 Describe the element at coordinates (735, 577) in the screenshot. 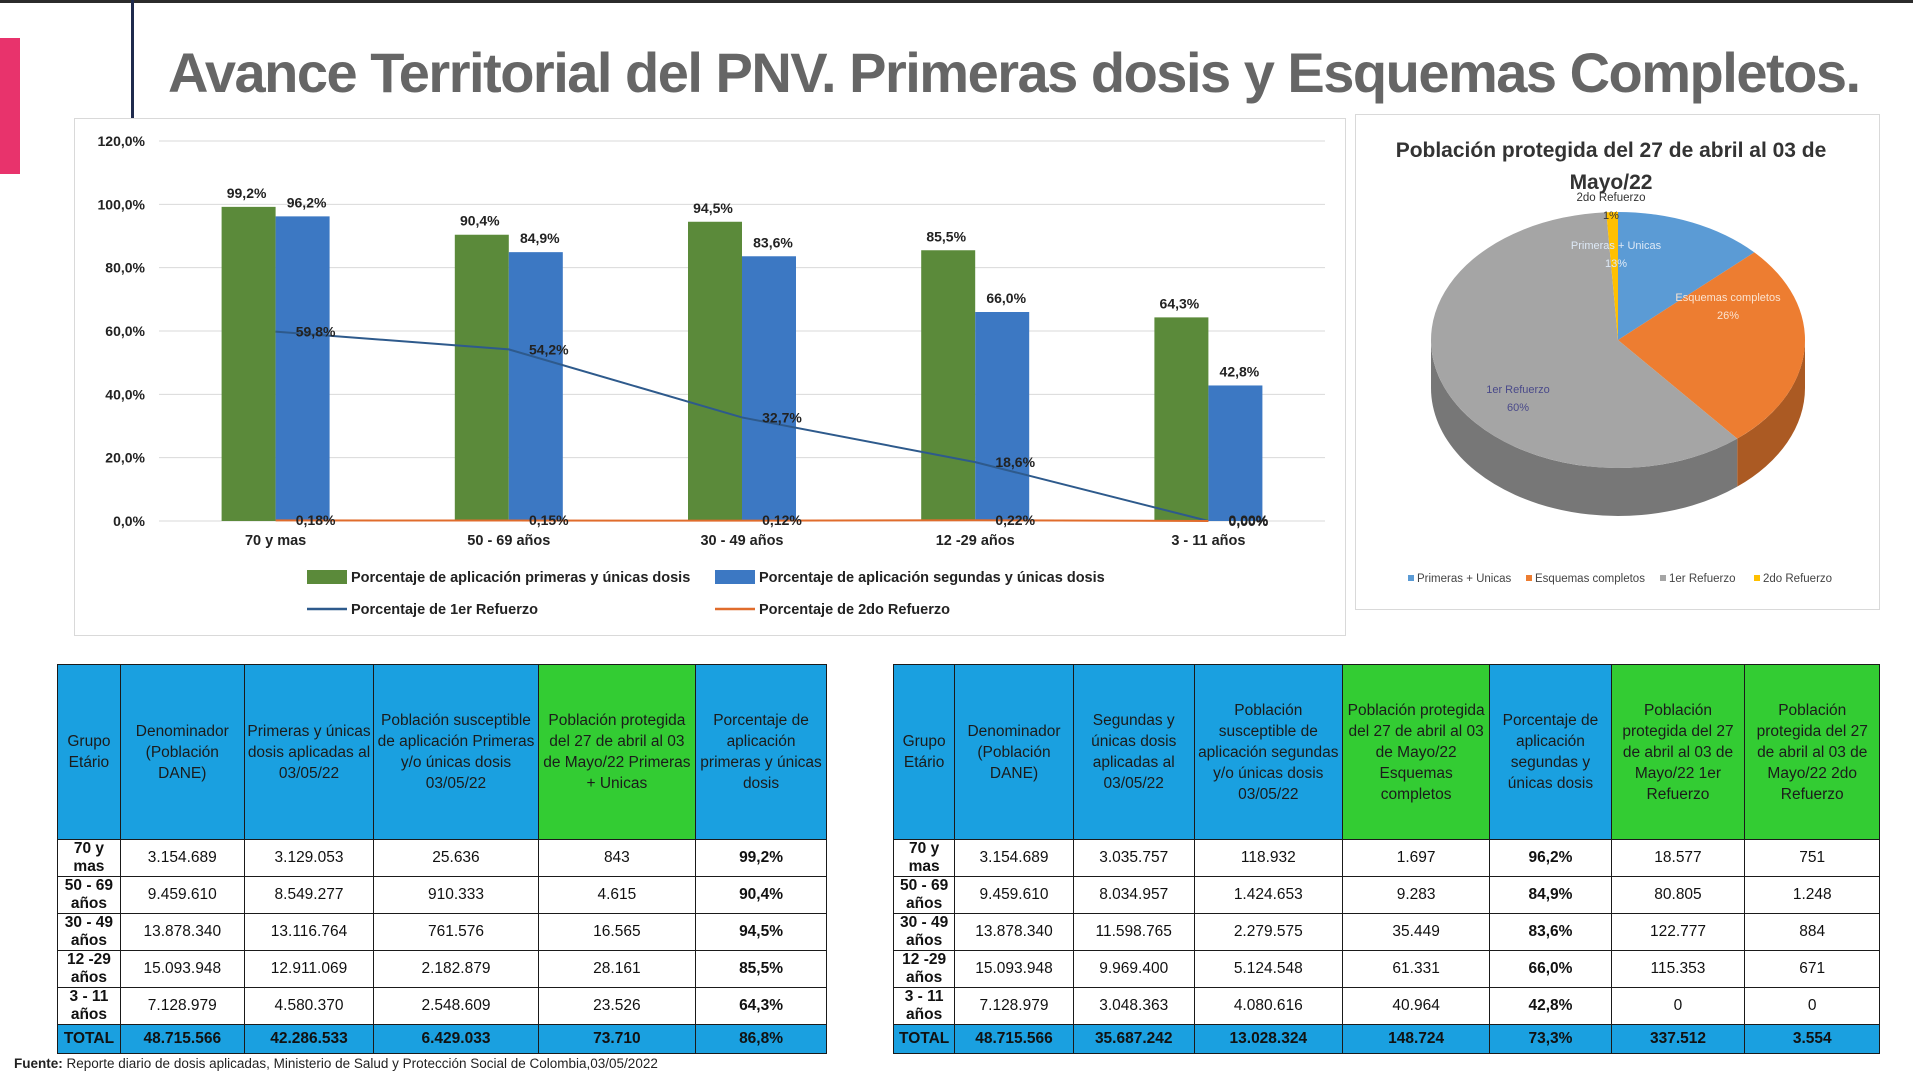

I see `legend-swatch` at that location.